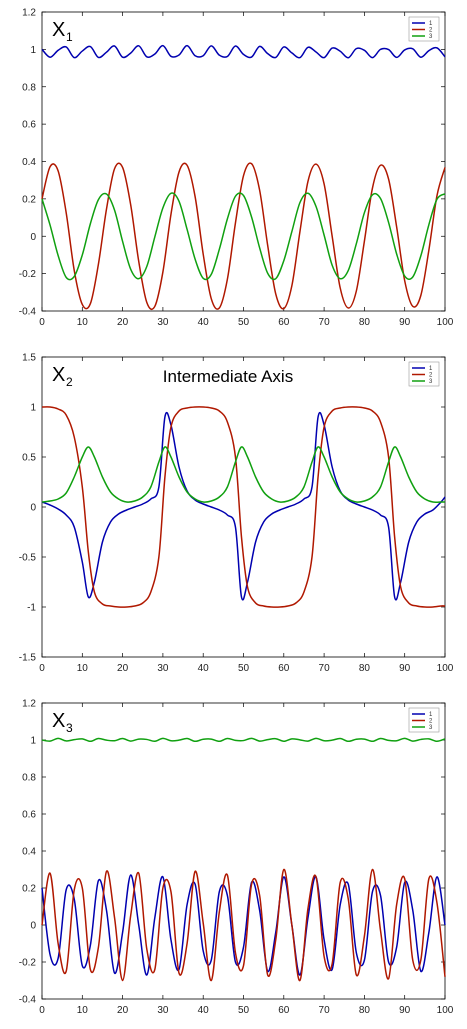 Image resolution: width=467 pixels, height=1029 pixels. Describe the element at coordinates (69, 37) in the screenshot. I see `panel-subscript: 1` at that location.